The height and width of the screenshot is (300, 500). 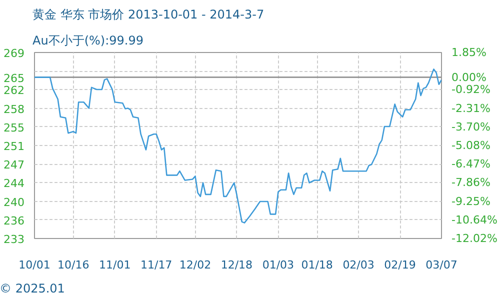 What do you see at coordinates (471, 201) in the screenshot?
I see `y2-tick-label: -9.25%` at bounding box center [471, 201].